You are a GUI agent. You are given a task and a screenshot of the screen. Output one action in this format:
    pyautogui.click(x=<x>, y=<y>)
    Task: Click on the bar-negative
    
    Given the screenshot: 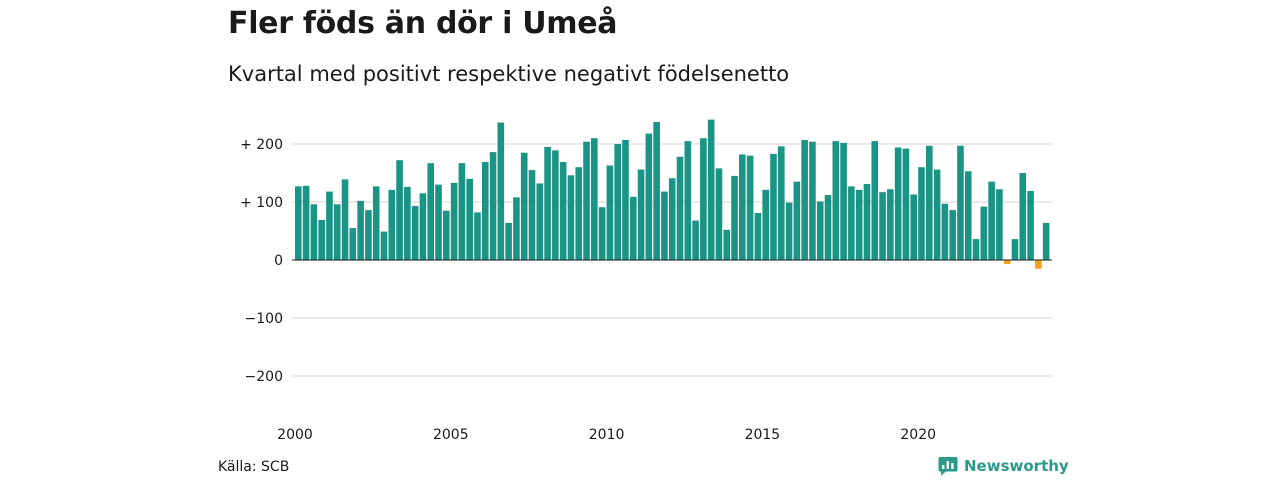 What is the action you would take?
    pyautogui.click(x=1007, y=262)
    